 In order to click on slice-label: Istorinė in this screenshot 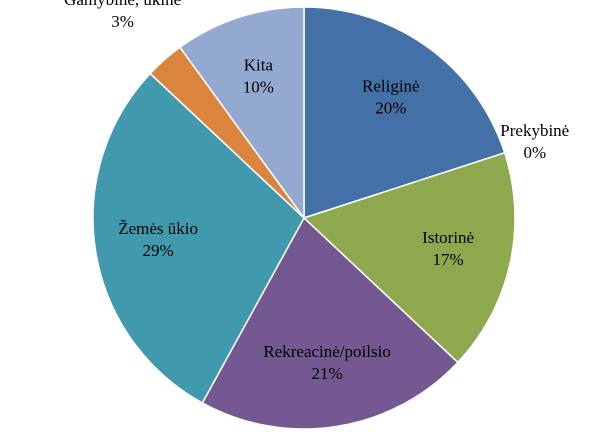, I will do `click(448, 237)`.